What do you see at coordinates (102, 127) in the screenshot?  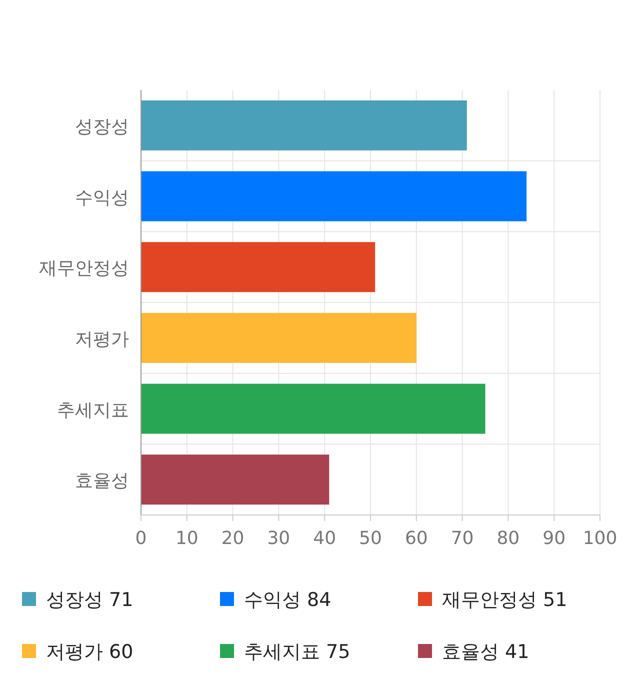 I see `y-tick-label: 성장성` at bounding box center [102, 127].